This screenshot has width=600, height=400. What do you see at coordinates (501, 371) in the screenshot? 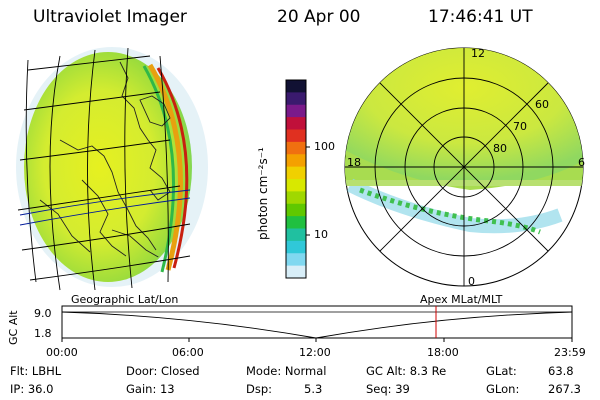
I see `glat-label: GLat:` at bounding box center [501, 371].